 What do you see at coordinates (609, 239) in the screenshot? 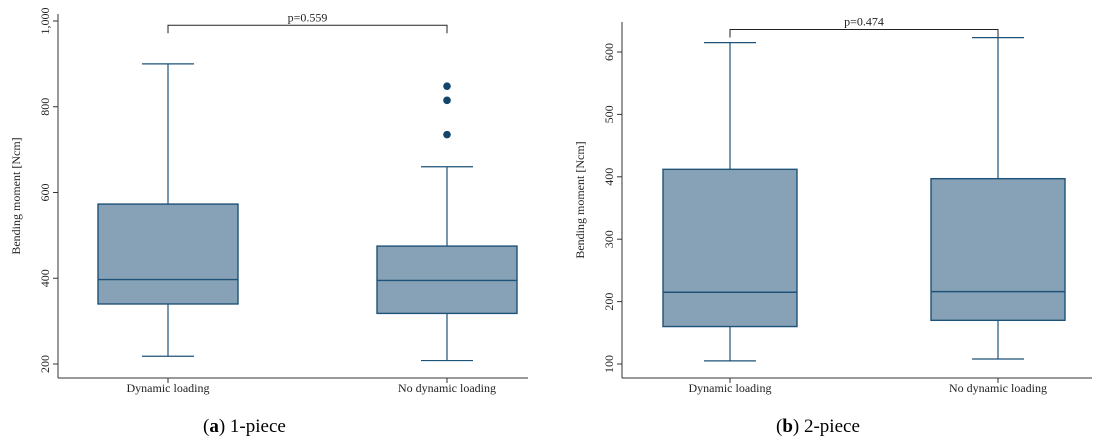
I see `y-tick-label: 300` at bounding box center [609, 239].